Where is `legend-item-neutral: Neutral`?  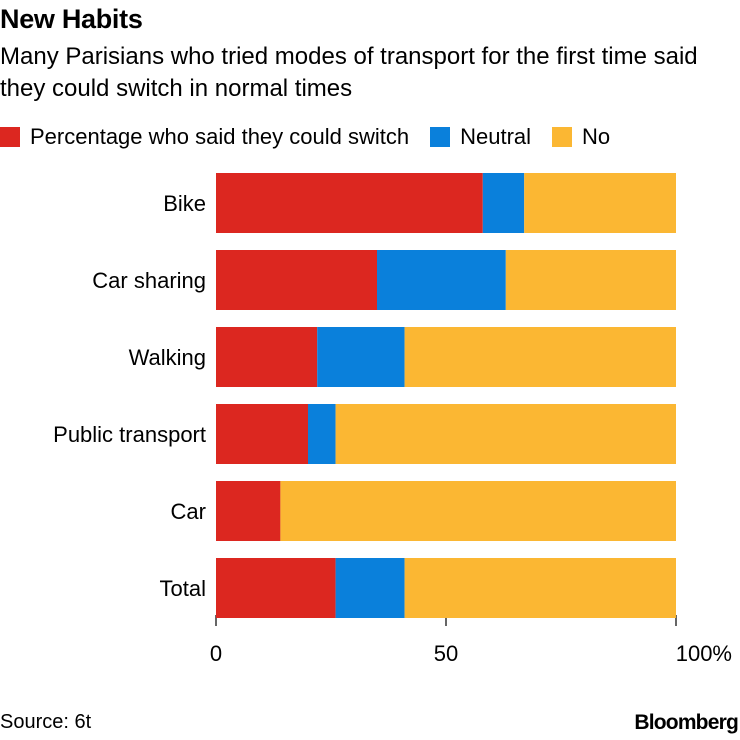
legend-item-neutral: Neutral is located at coordinates (480, 137).